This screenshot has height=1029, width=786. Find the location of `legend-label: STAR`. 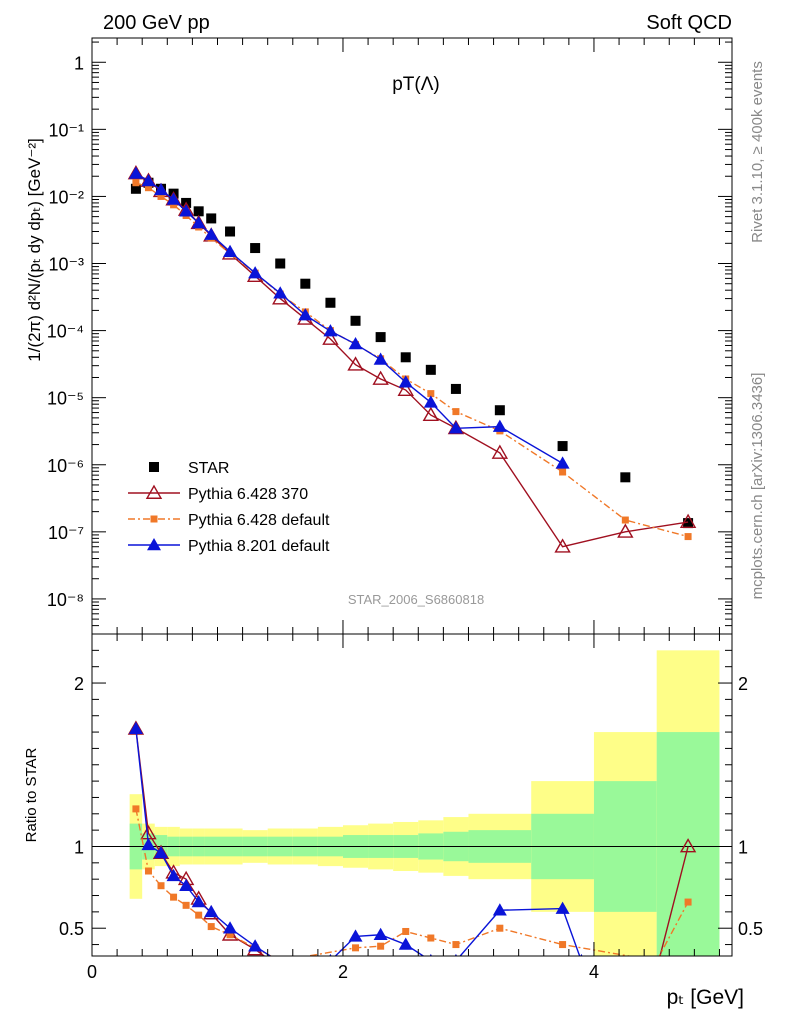

legend-label: STAR is located at coordinates (208, 468).